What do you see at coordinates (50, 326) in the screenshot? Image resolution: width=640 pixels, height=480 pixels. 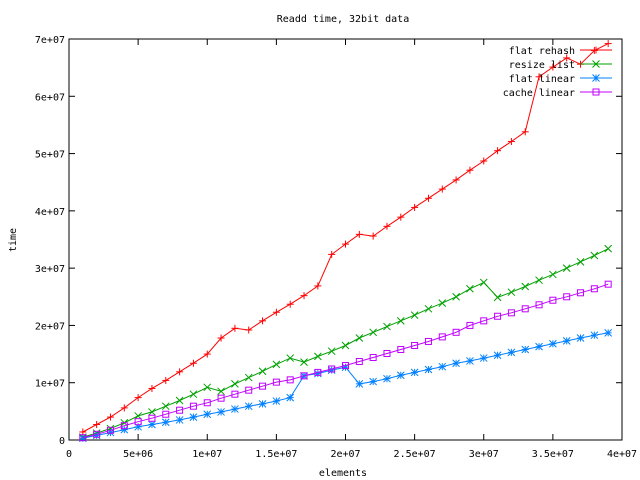 I see `y-tick-label: 2e+07` at bounding box center [50, 326].